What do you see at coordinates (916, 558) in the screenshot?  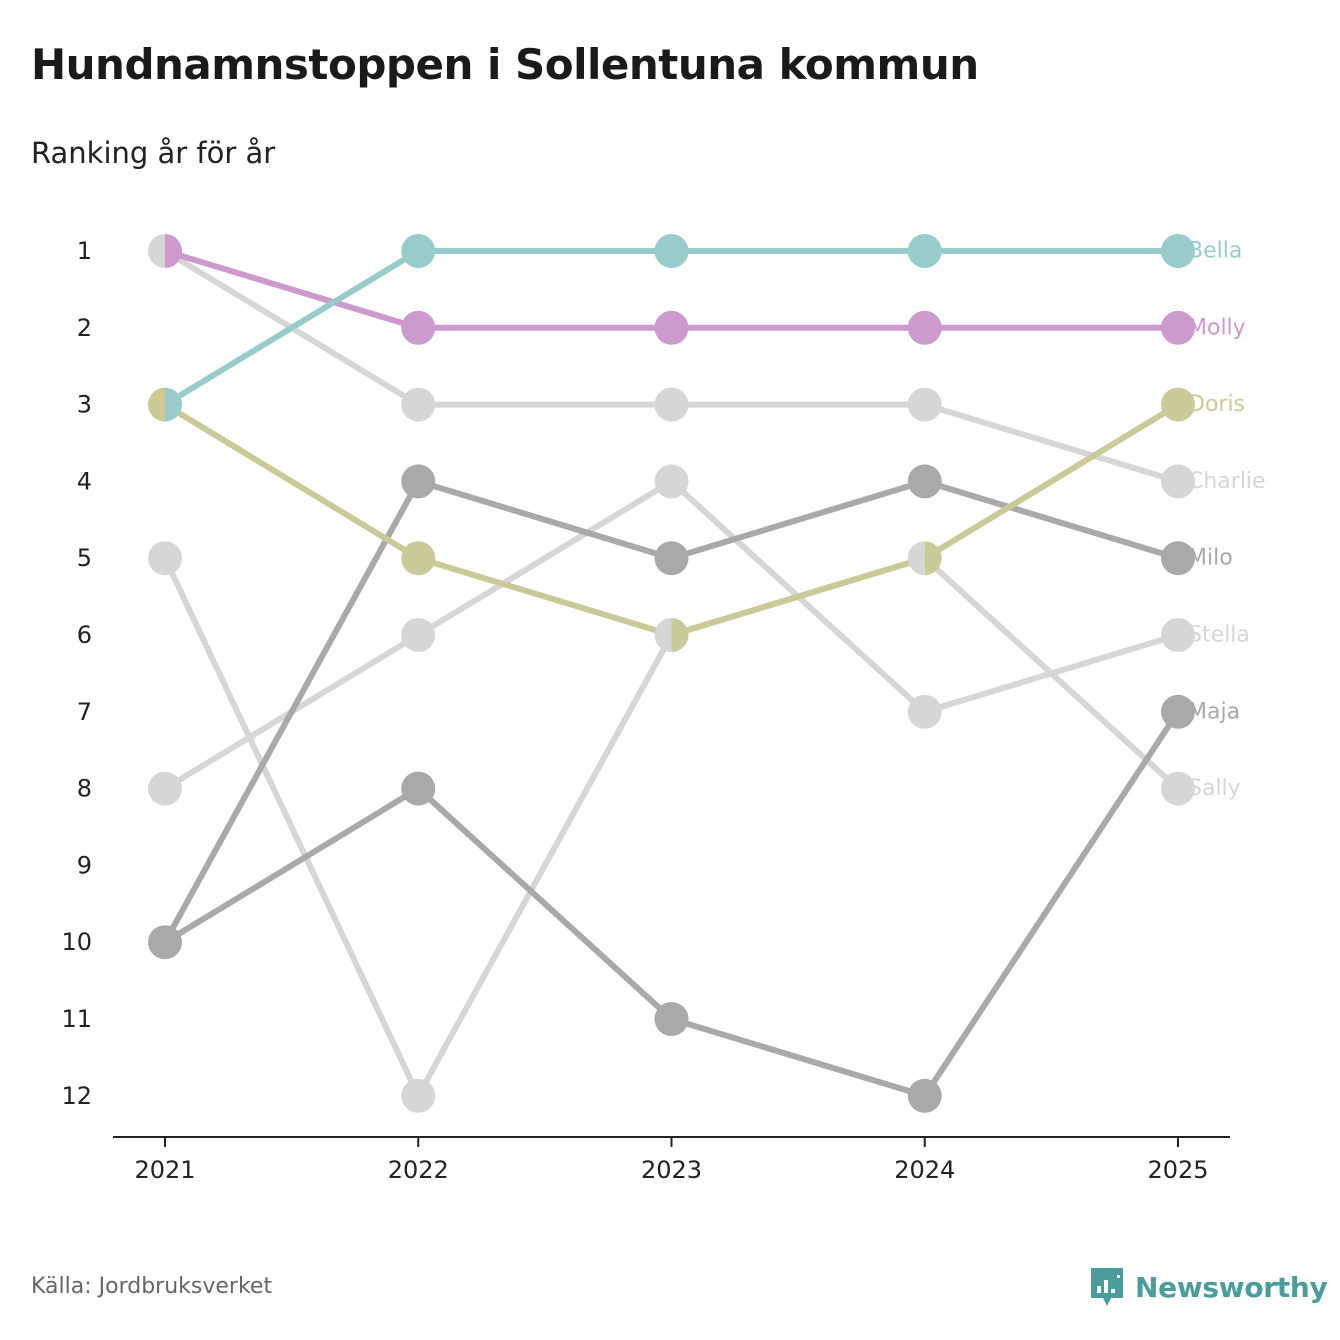 I see `series-point-sally-2024` at bounding box center [916, 558].